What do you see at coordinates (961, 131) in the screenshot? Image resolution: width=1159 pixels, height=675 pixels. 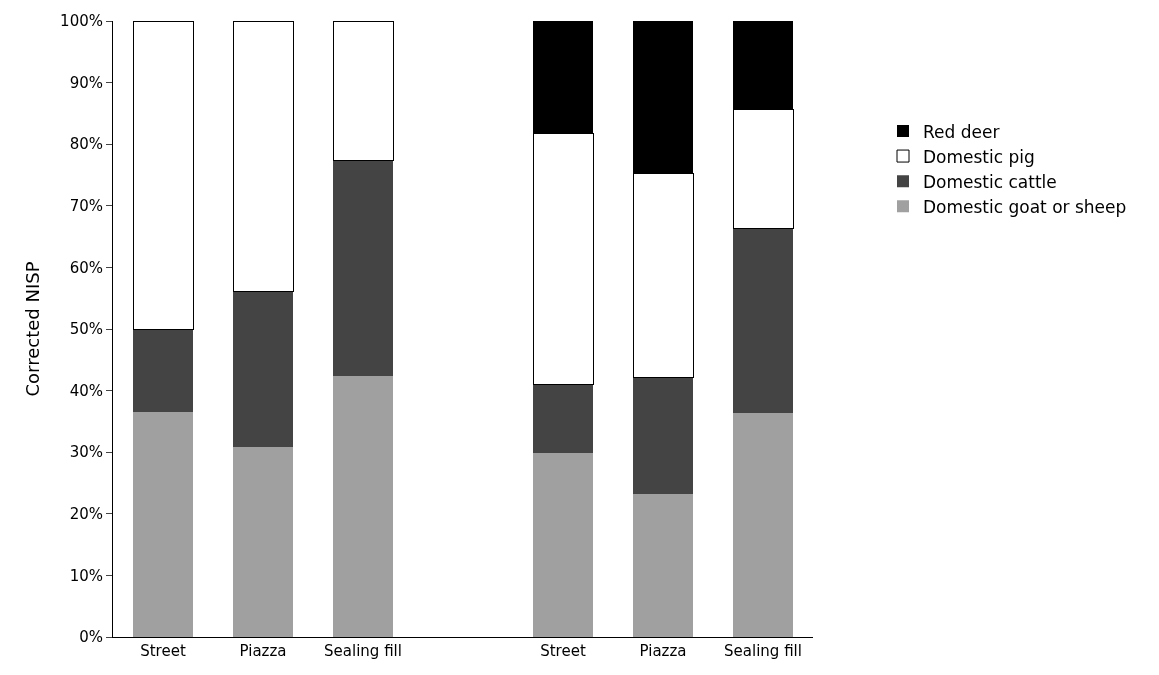 I see `legend-label: Red deer` at bounding box center [961, 131].